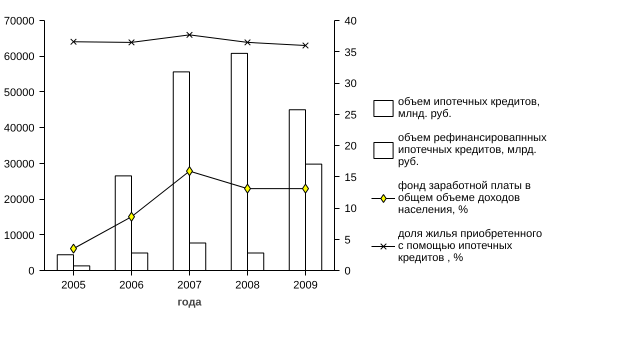  I want to click on y2-tick-label: 40, so click(350, 22).